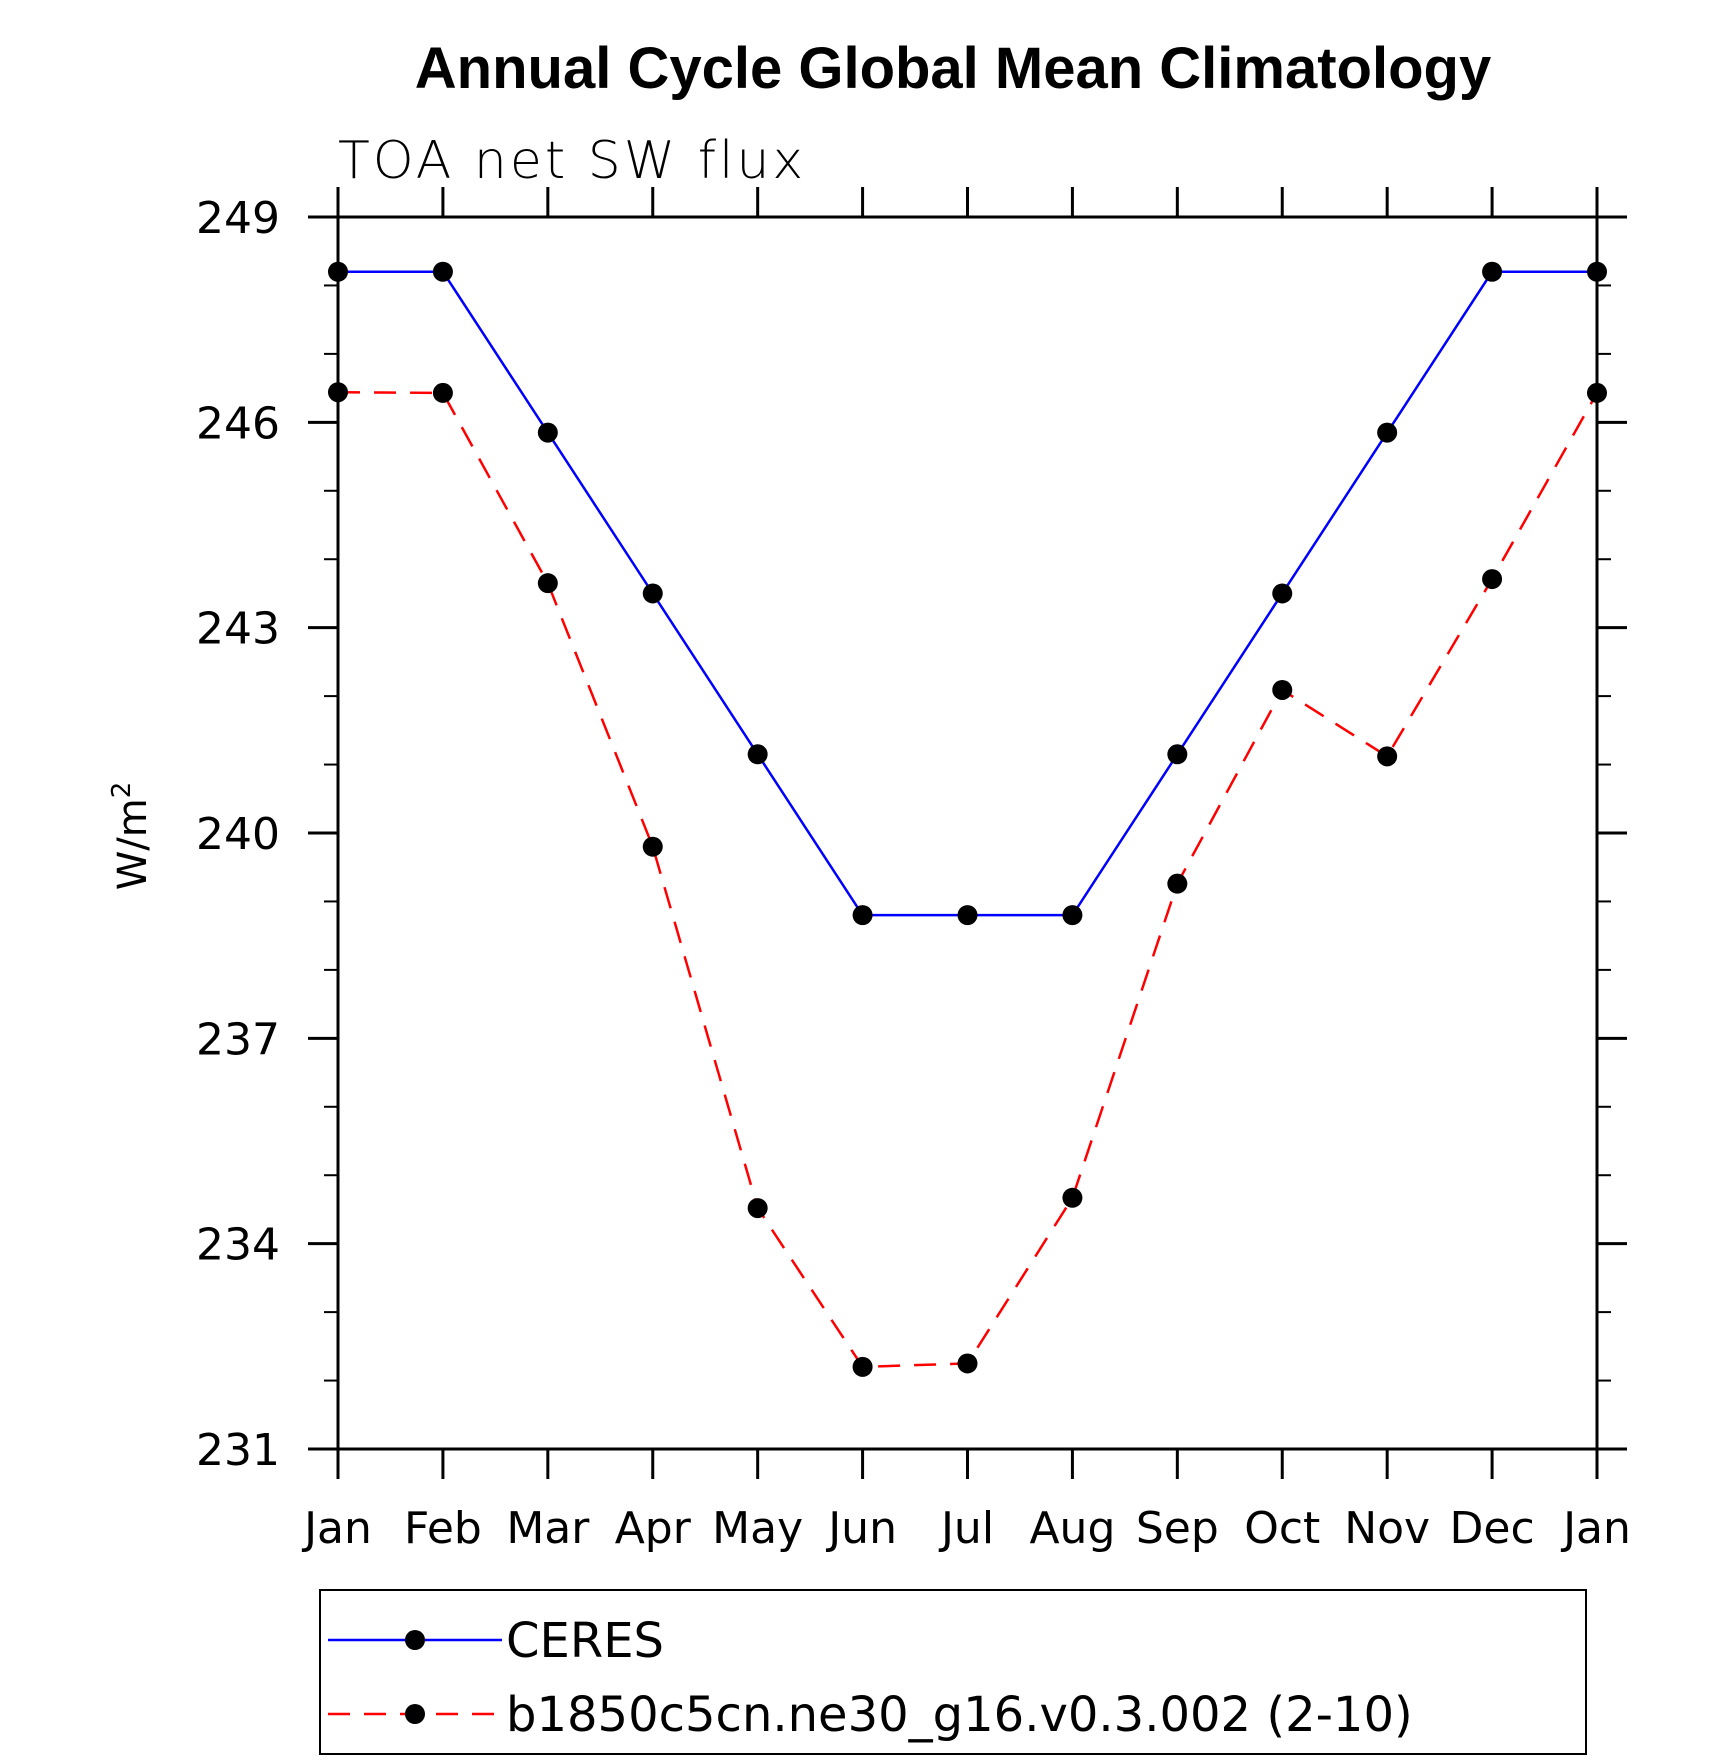 This screenshot has width=1710, height=1762. Describe the element at coordinates (572, 161) in the screenshot. I see `chart-subtitle: TOA net SW flux` at that location.